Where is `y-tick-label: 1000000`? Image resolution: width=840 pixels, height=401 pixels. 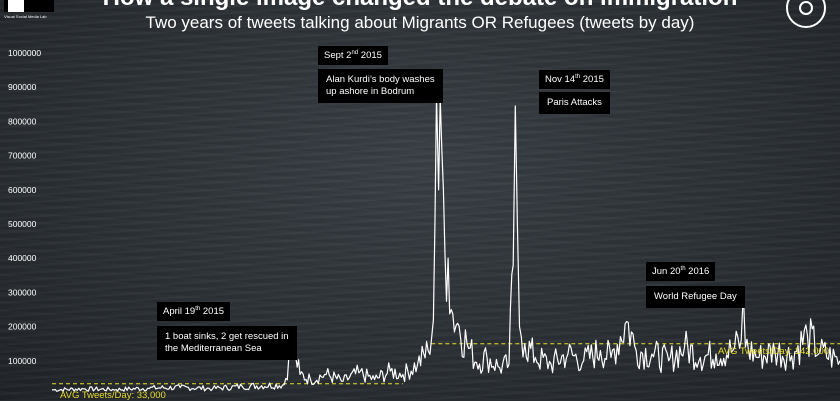 y-tick-label: 1000000 is located at coordinates (24, 53).